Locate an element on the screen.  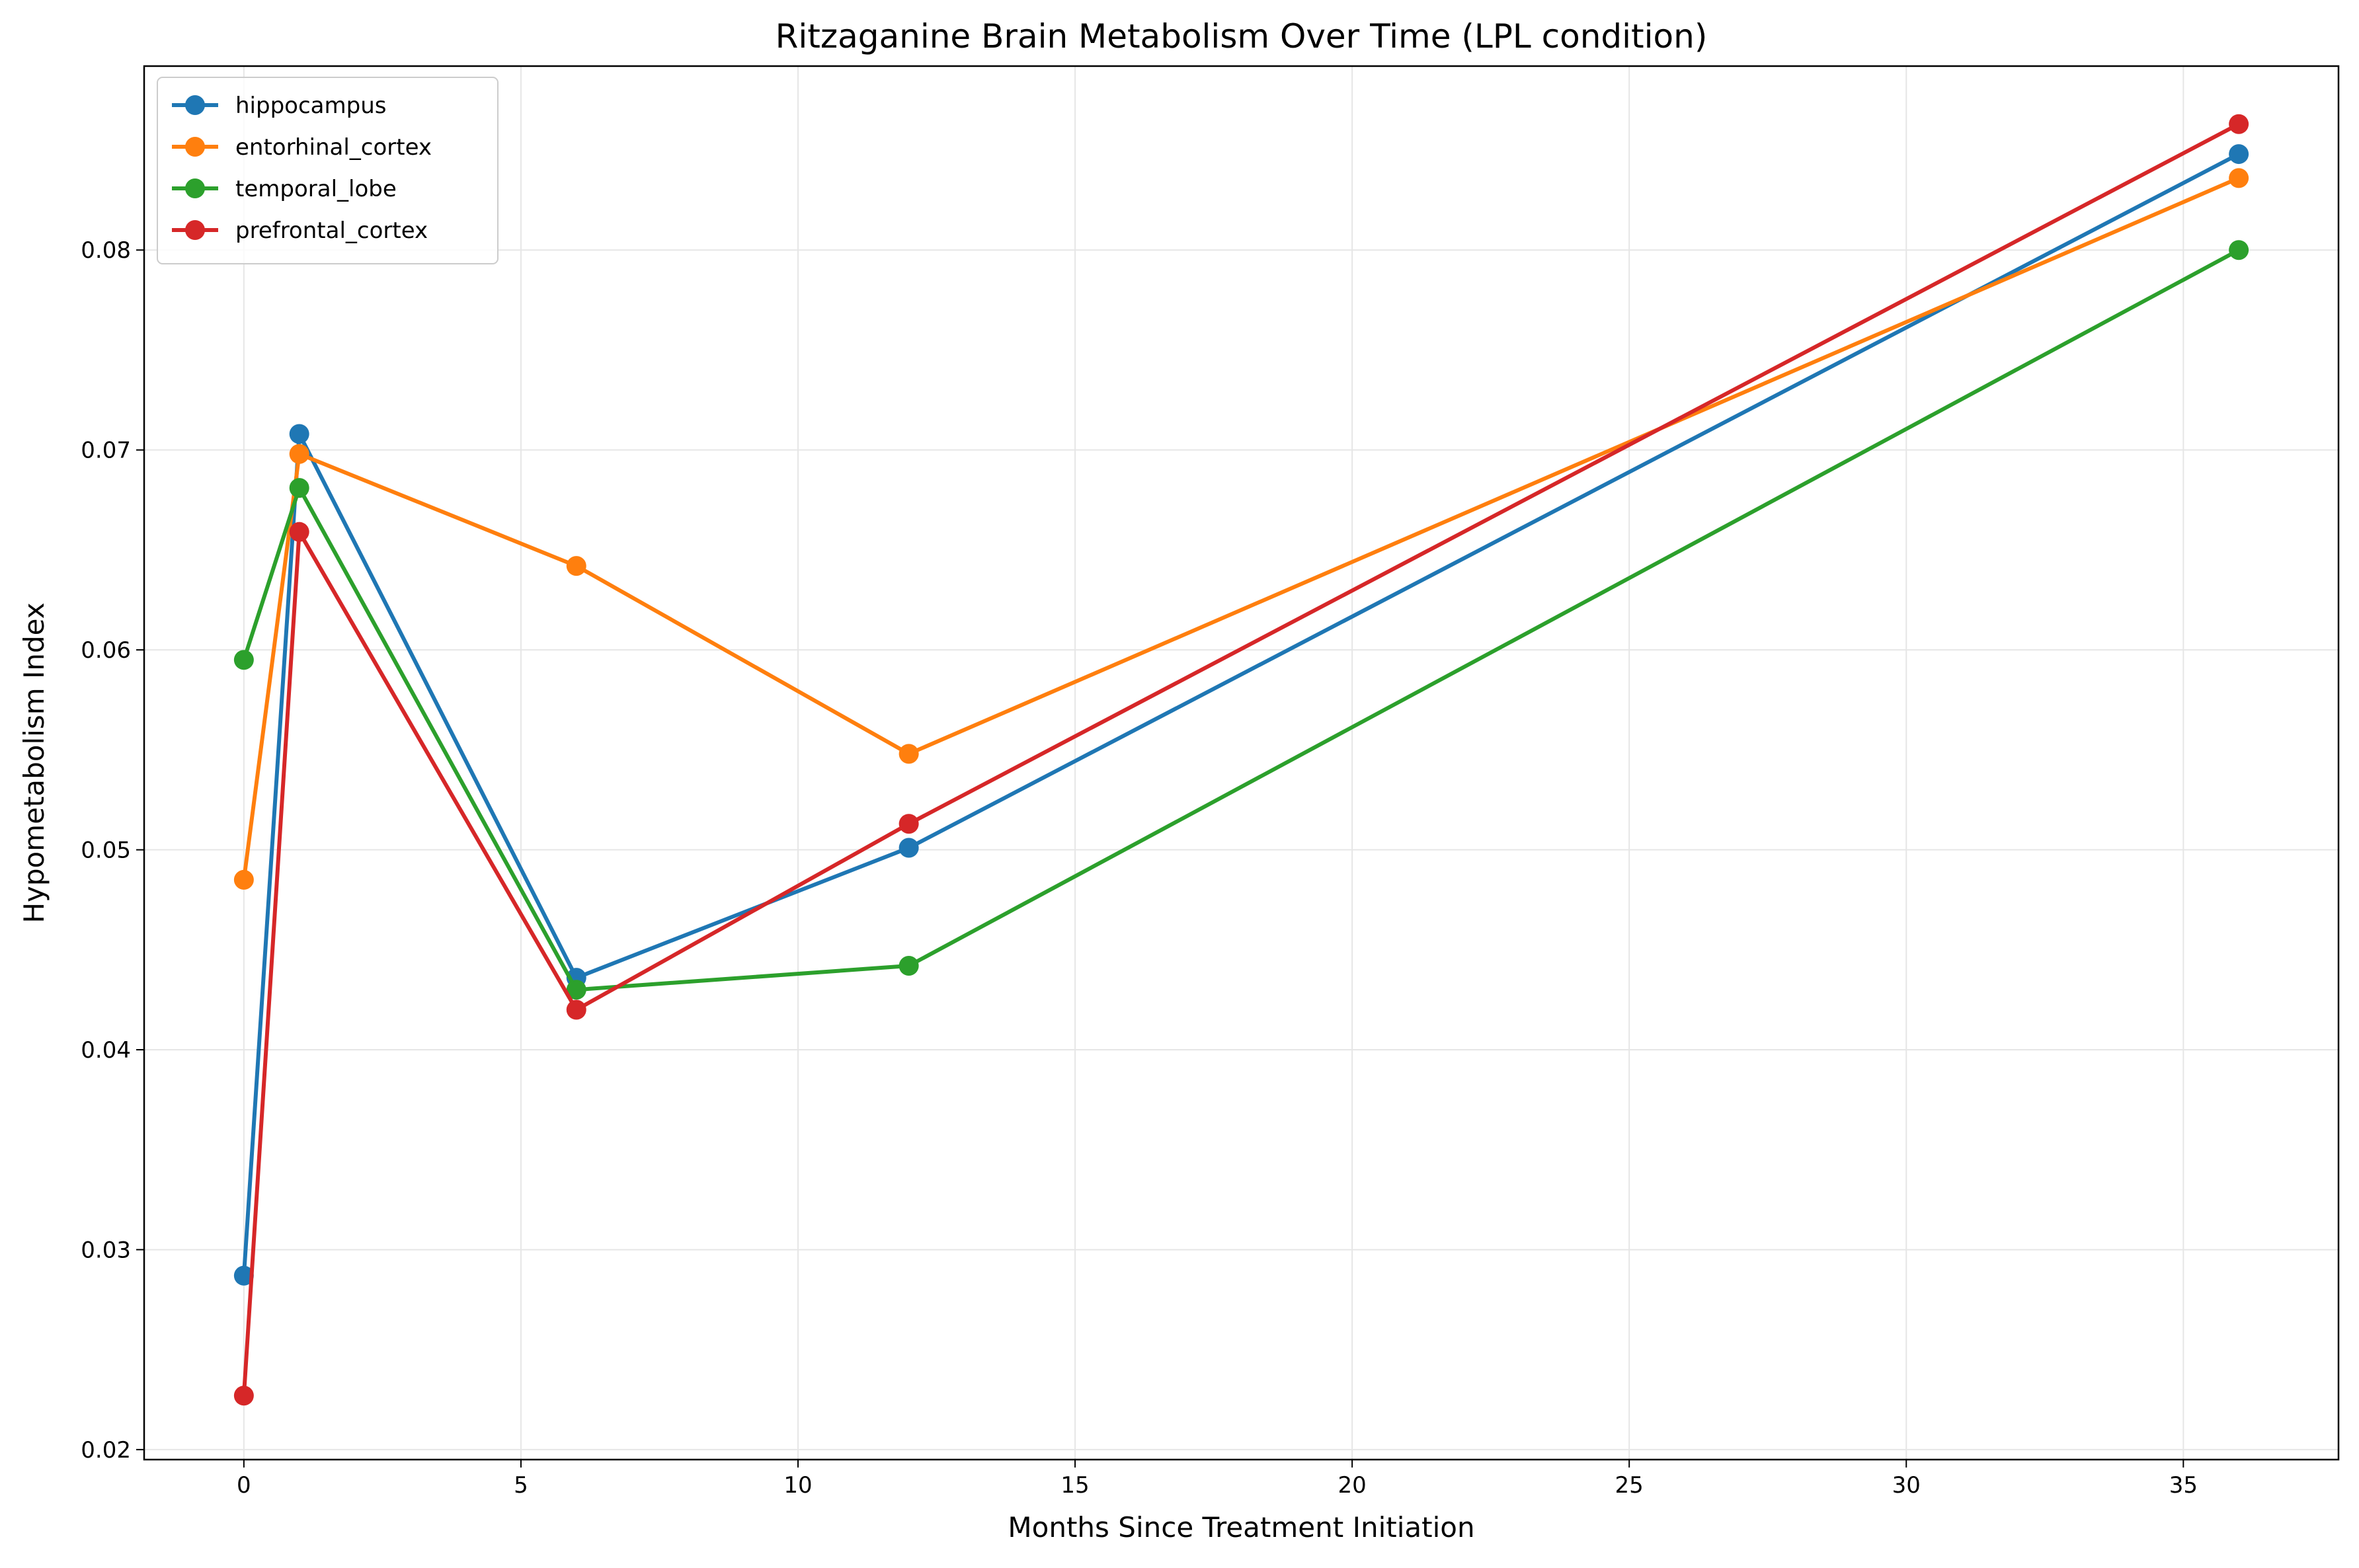
x-tick-label: 20 is located at coordinates (1352, 1485).